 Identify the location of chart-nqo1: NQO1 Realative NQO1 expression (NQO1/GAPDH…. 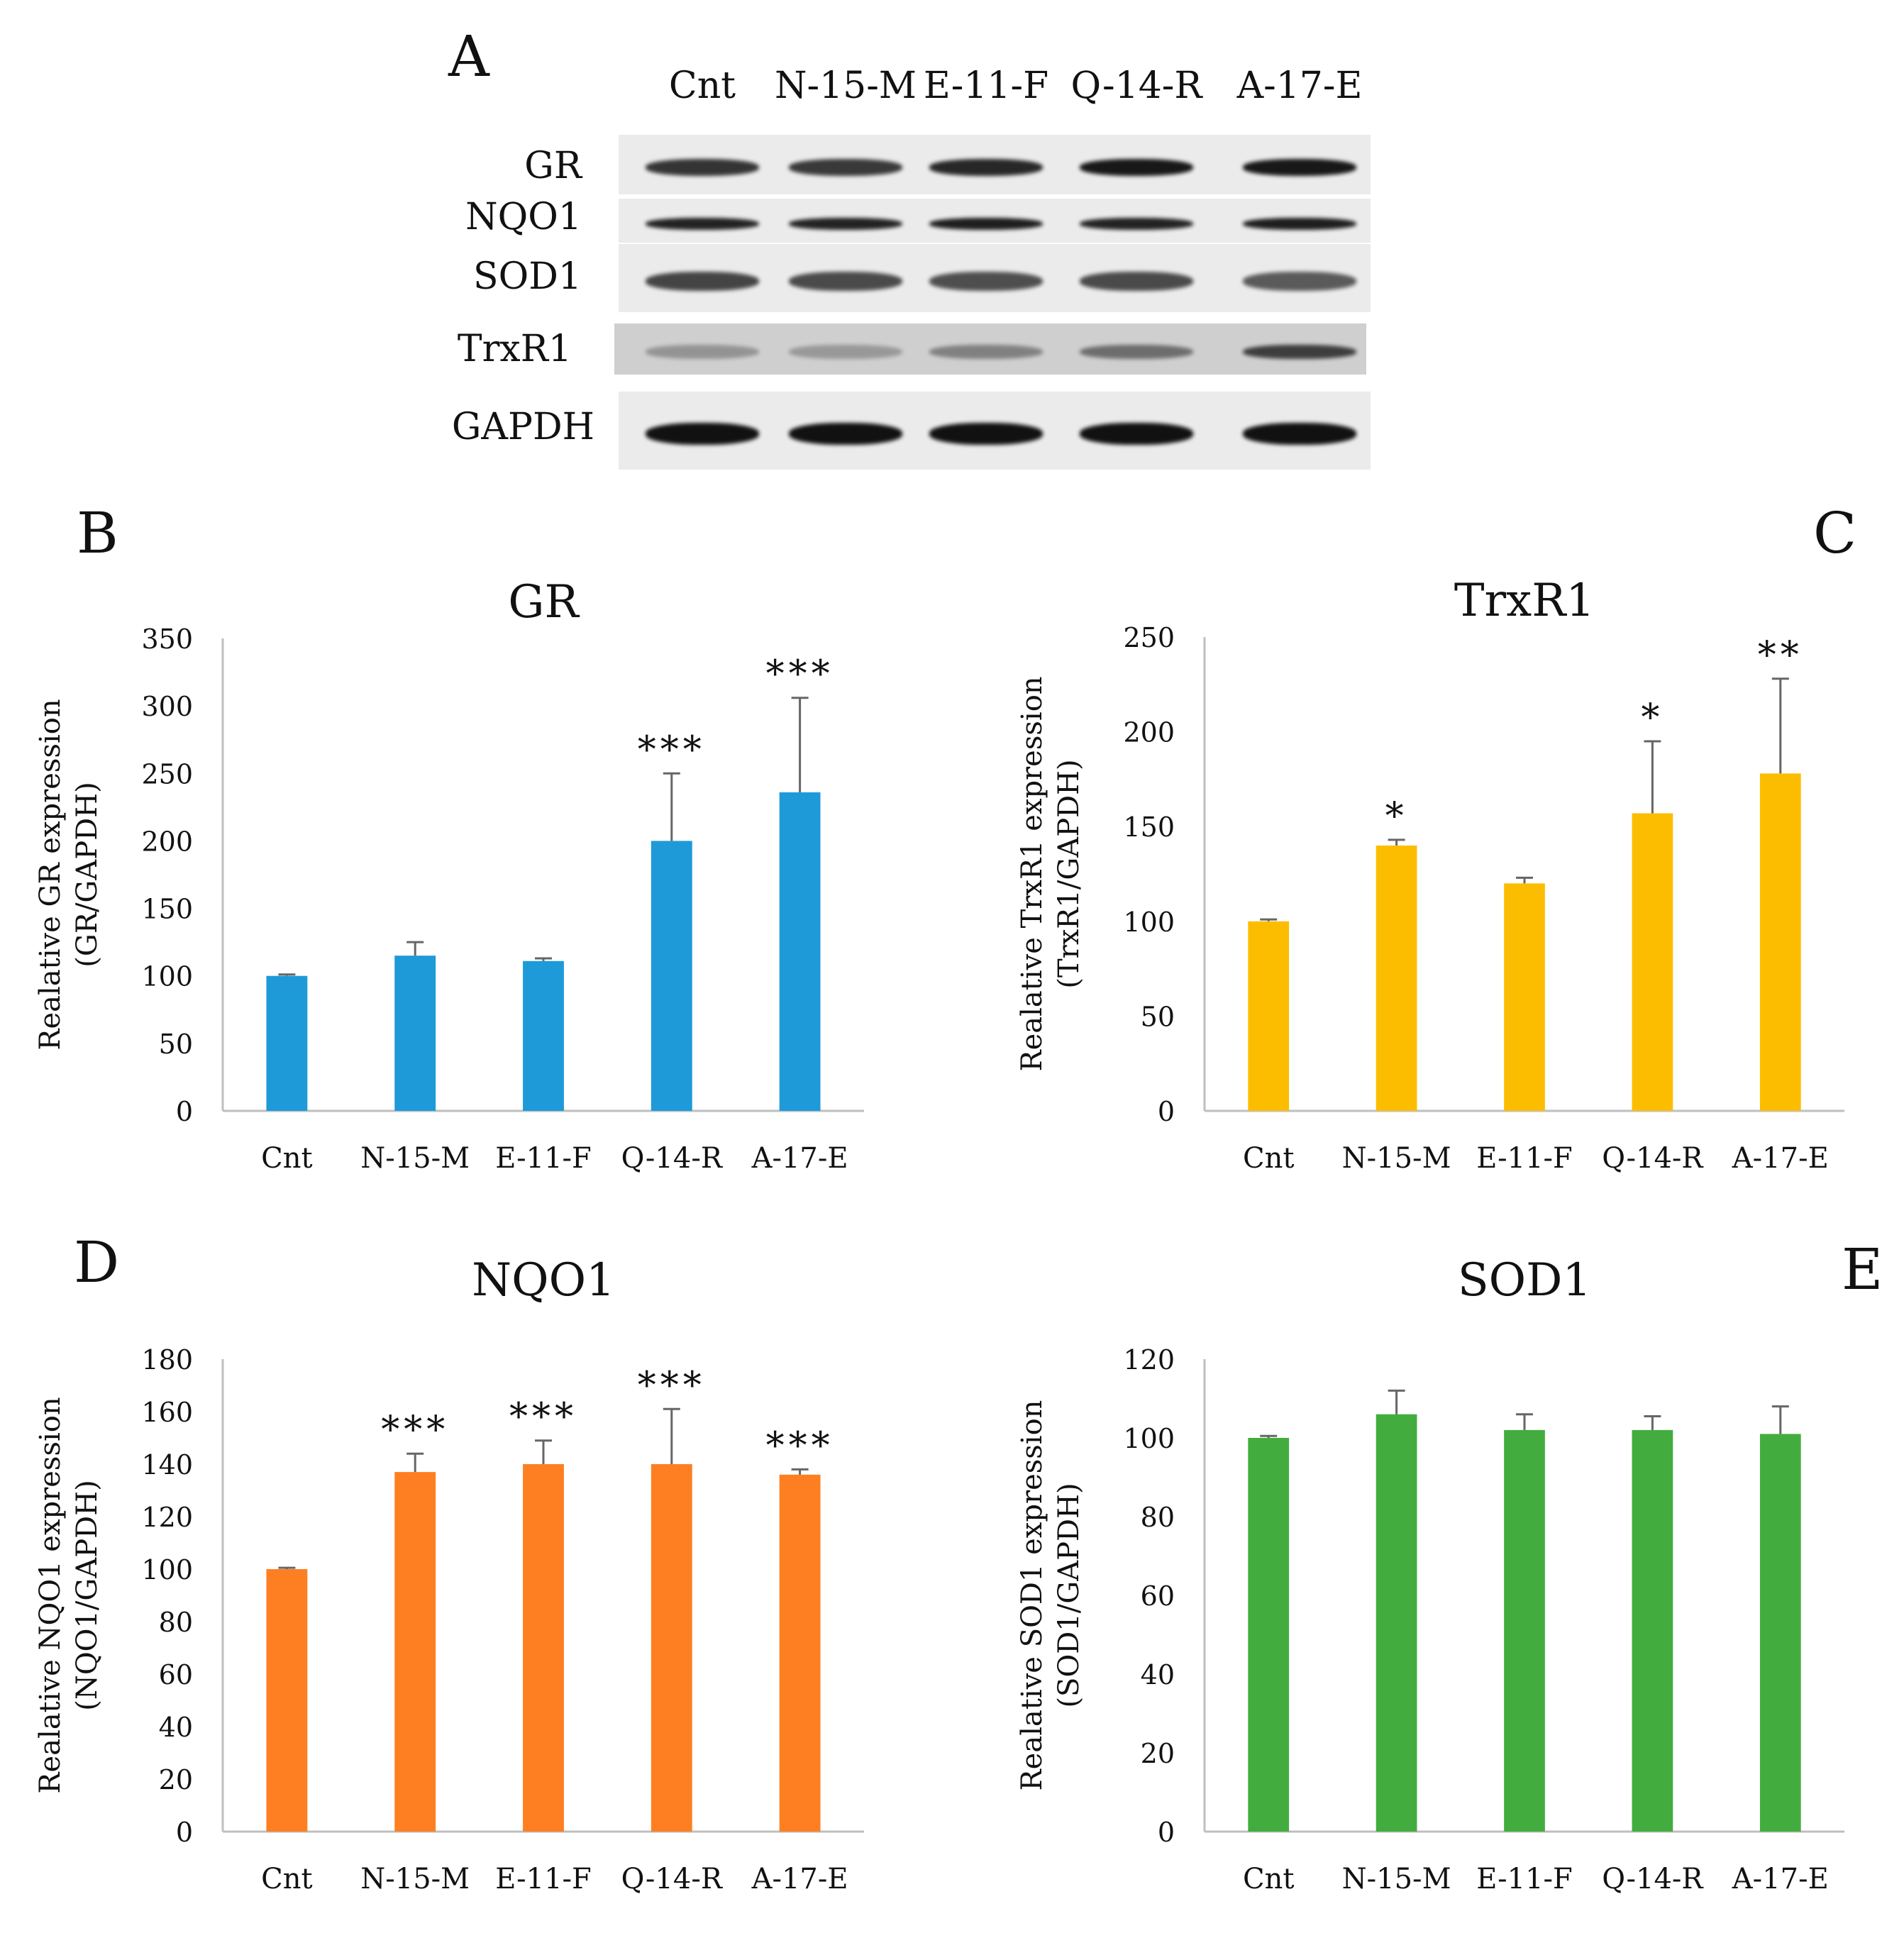
(449, 1574).